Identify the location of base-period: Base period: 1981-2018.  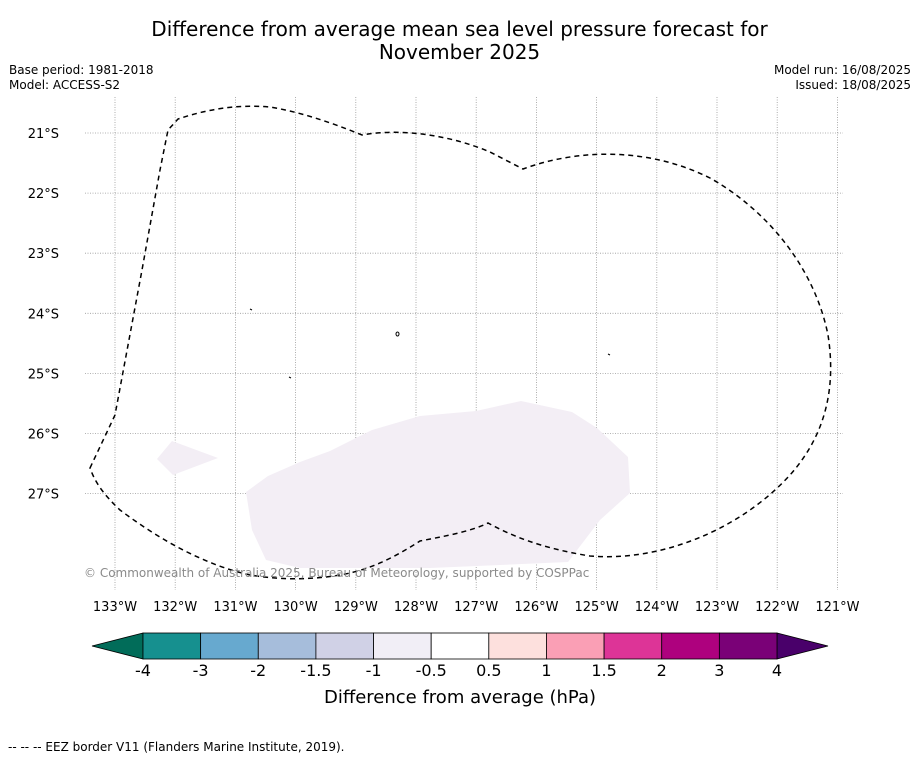
(81, 70).